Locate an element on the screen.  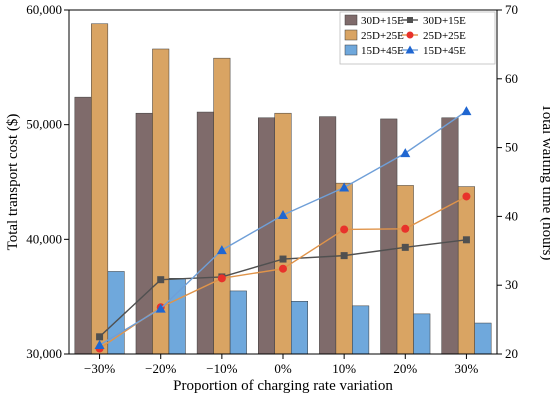
y-right-tick-label: 60 is located at coordinates (511, 78).